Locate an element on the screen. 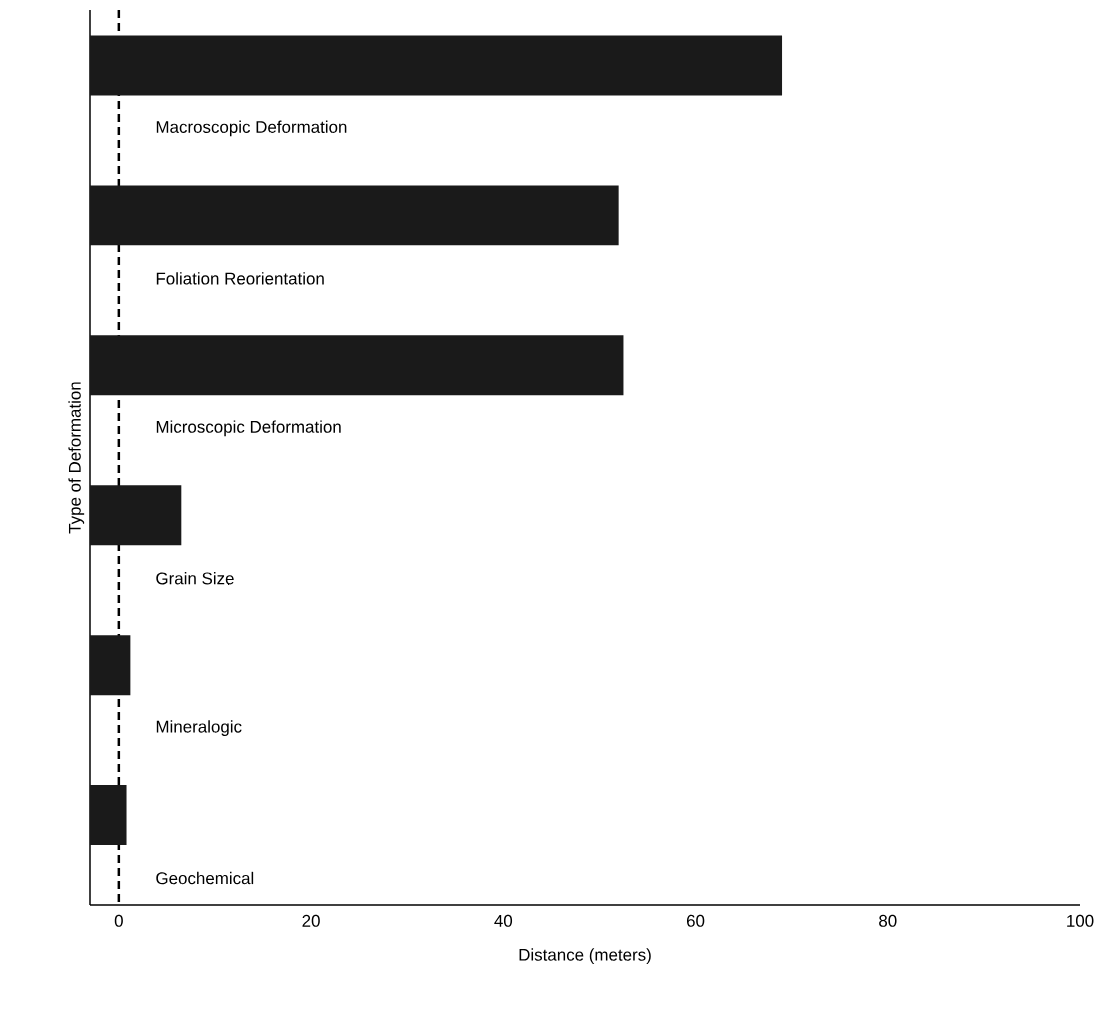 The height and width of the screenshot is (1021, 1120). x-tick-label: 20 is located at coordinates (311, 920).